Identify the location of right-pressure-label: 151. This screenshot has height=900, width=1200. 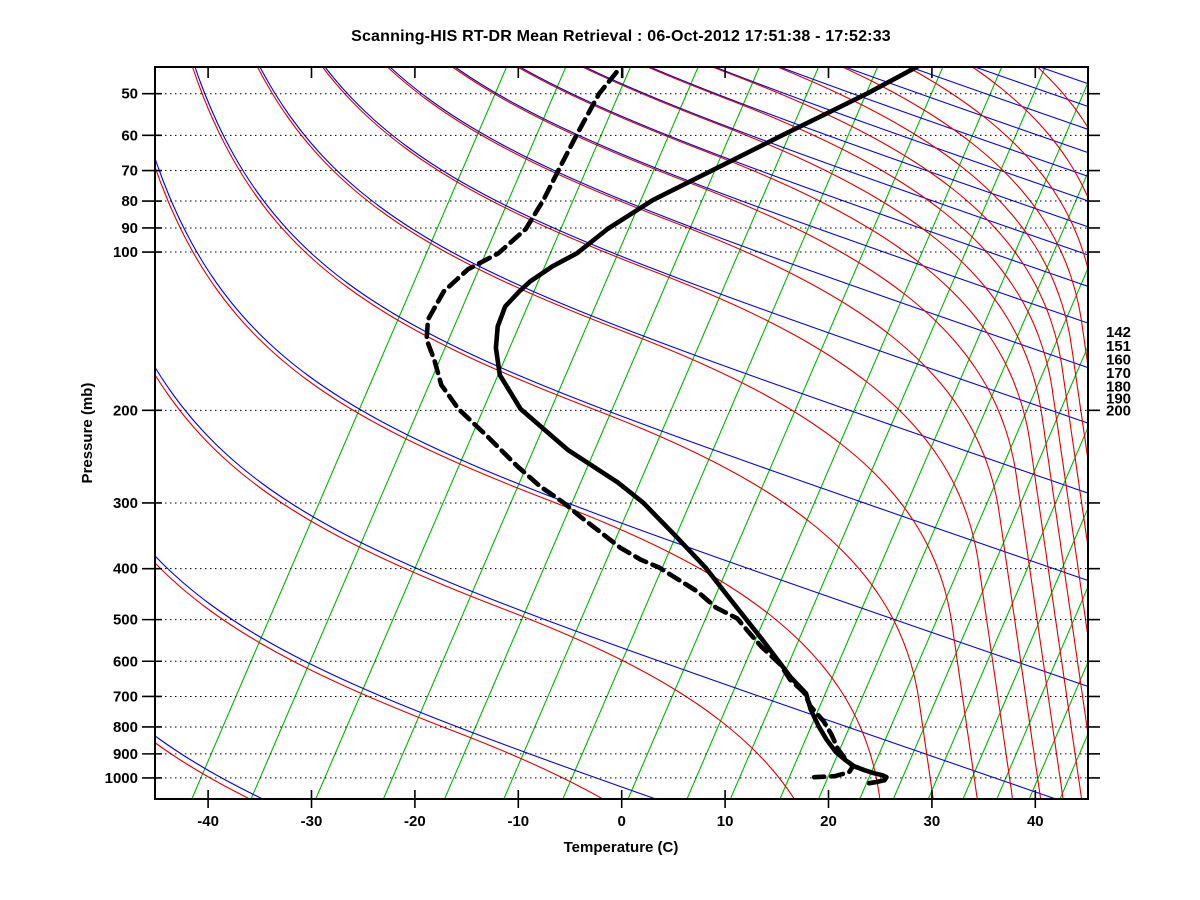
(1118, 346).